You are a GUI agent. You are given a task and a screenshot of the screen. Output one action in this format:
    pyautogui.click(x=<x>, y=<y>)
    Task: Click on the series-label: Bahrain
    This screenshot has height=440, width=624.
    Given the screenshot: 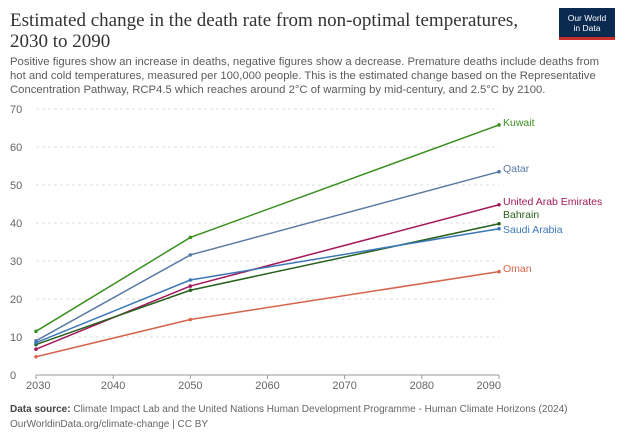 What is the action you would take?
    pyautogui.click(x=521, y=215)
    